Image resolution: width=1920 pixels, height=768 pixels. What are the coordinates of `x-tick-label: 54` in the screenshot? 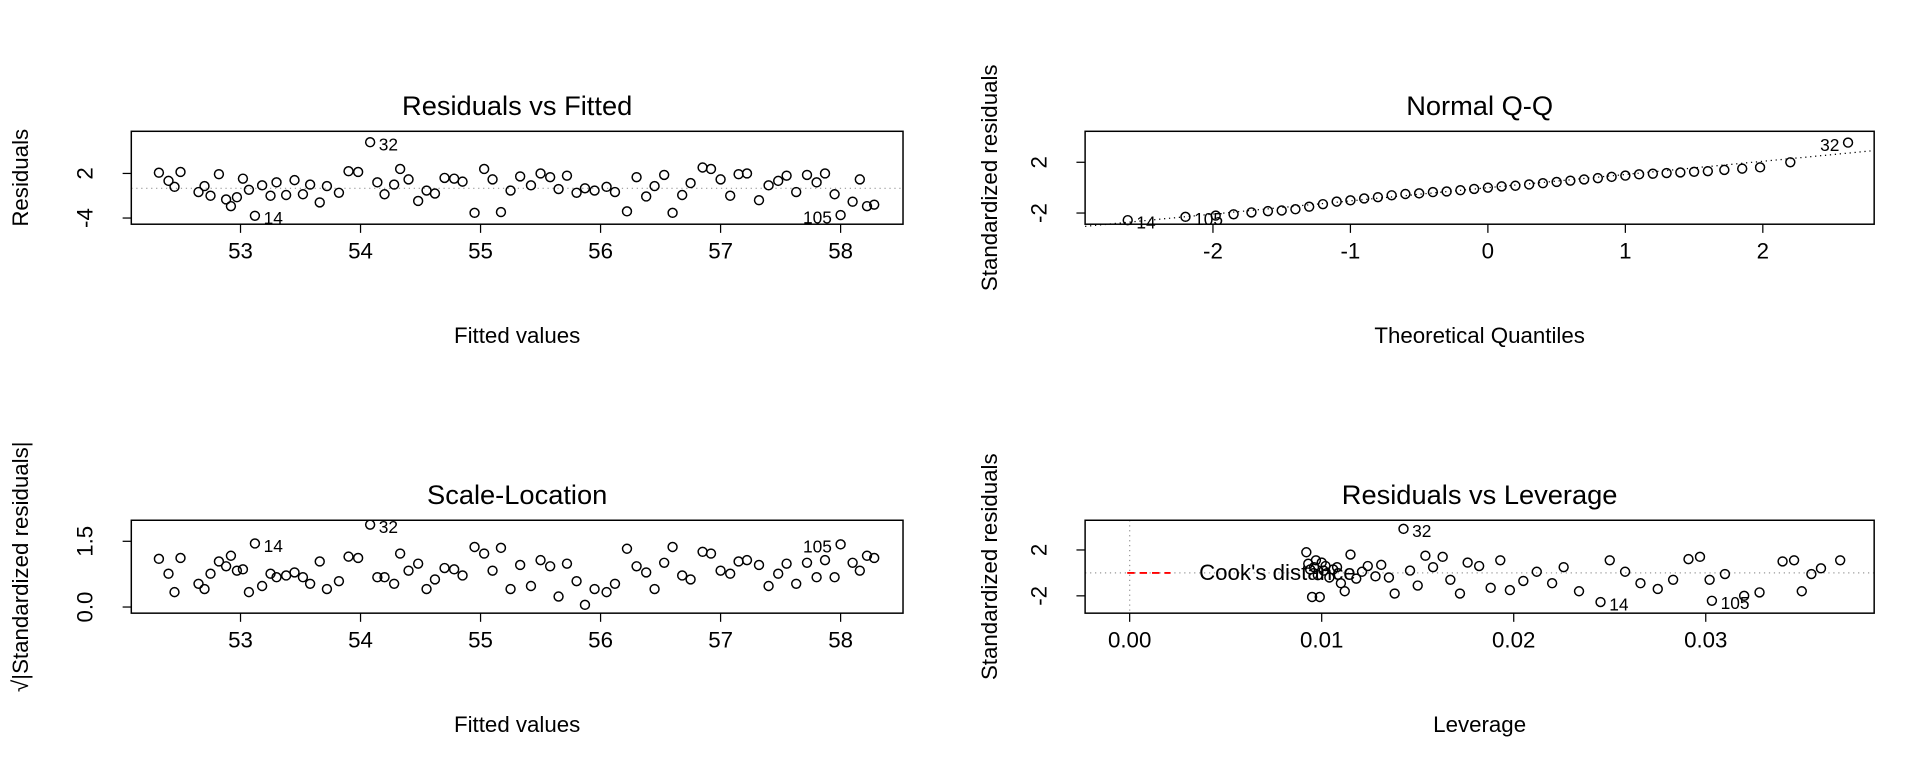 It's located at (360, 251).